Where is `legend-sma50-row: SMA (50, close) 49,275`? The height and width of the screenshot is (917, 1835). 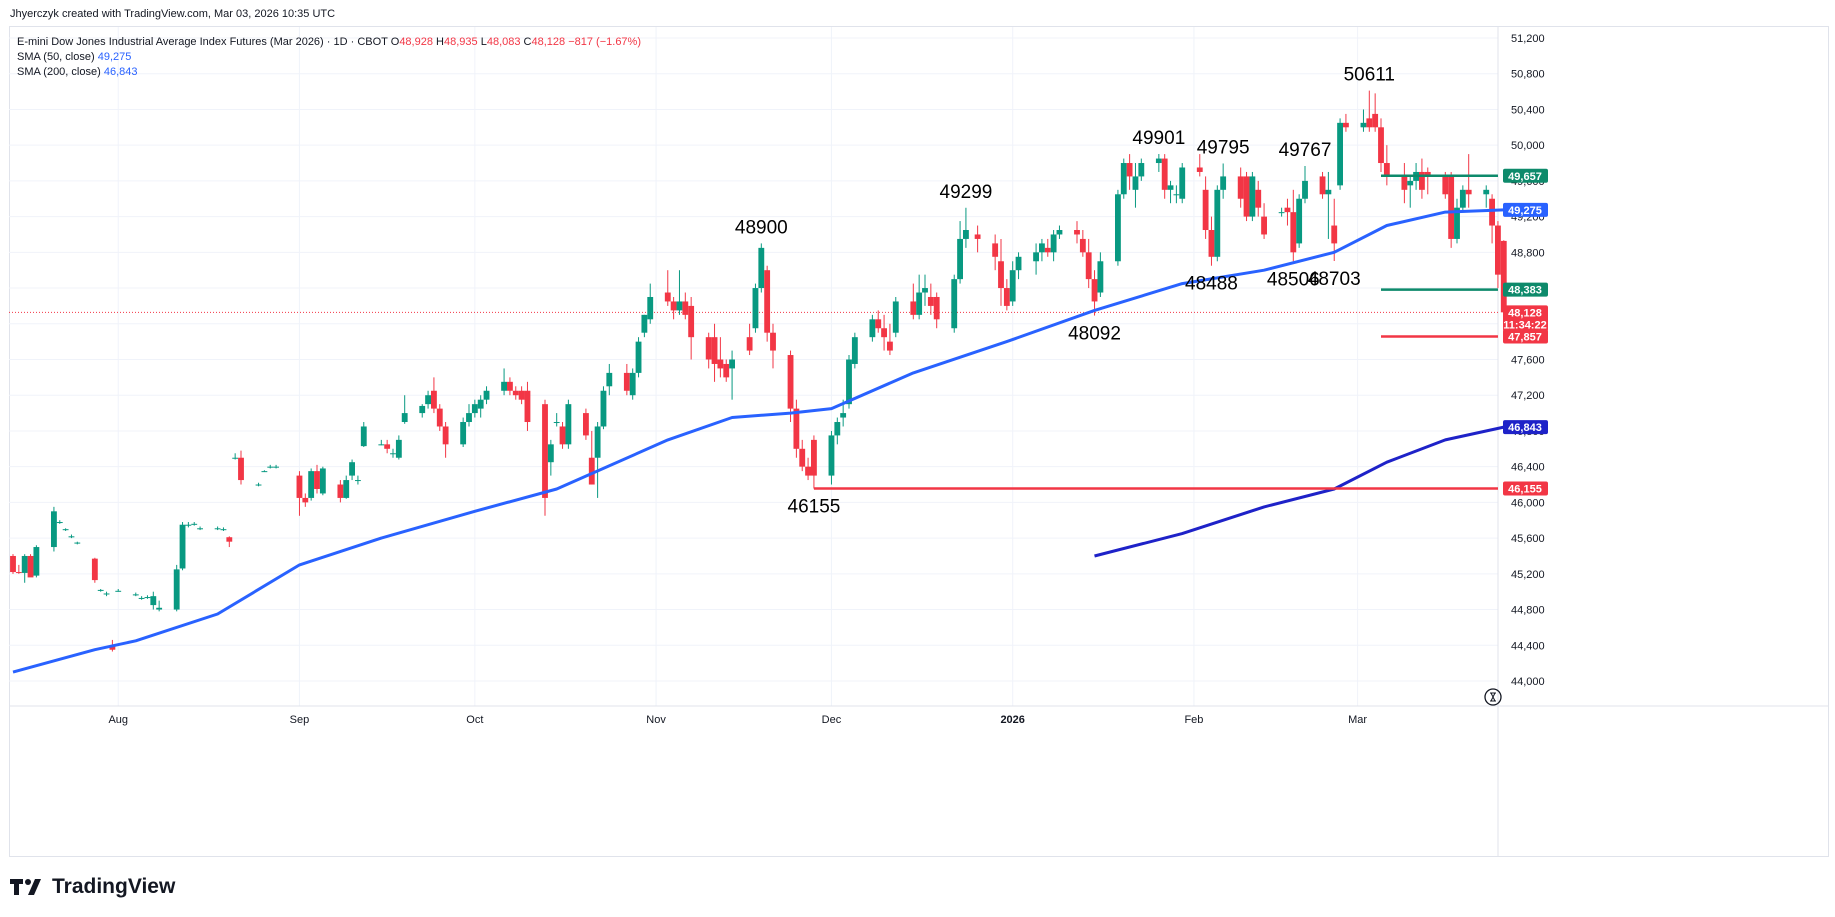
legend-sma50-row: SMA (50, close) 49,275 is located at coordinates (329, 57).